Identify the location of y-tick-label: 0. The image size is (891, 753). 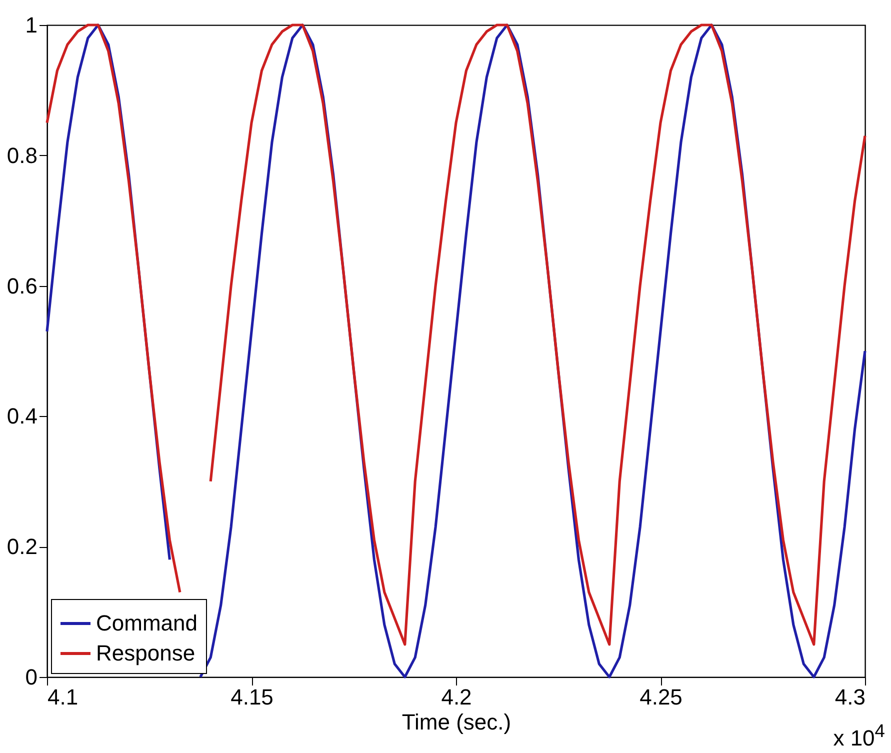
(31, 677).